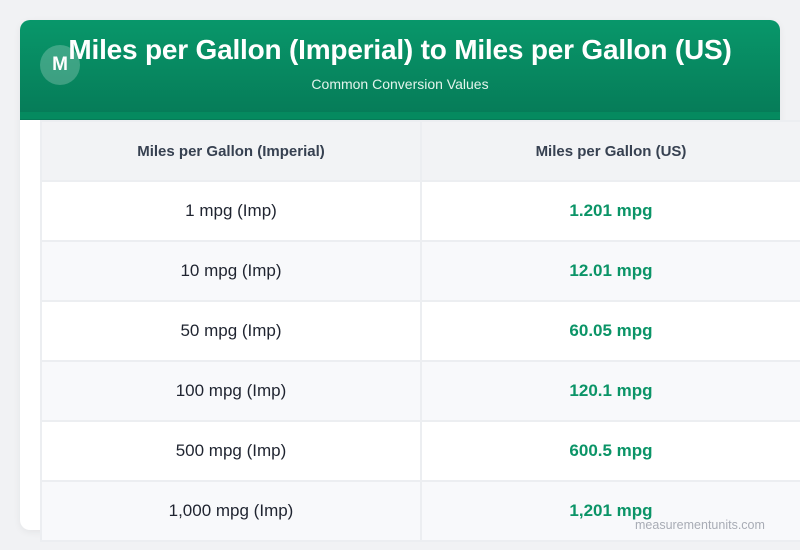 Image resolution: width=800 pixels, height=550 pixels. I want to click on table-row: 50 mpg (Imp) 60.05 mpg, so click(420, 331).